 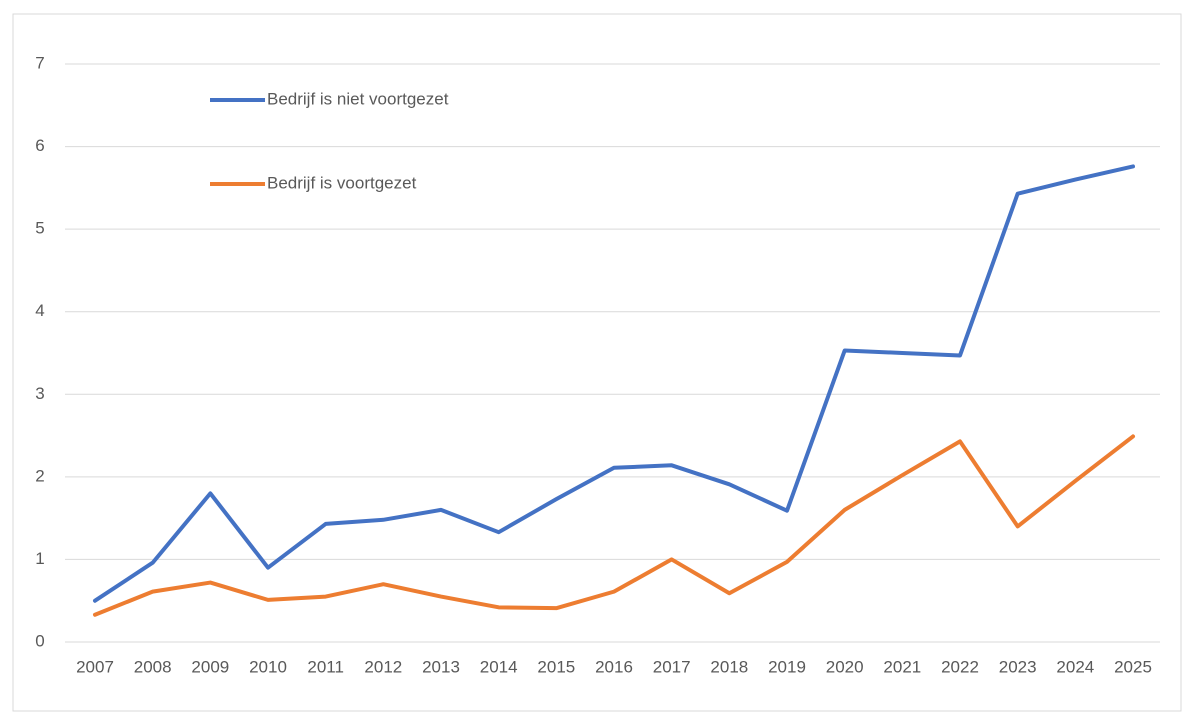 What do you see at coordinates (342, 182) in the screenshot?
I see `legend-label: Bedrijf is voortgezet` at bounding box center [342, 182].